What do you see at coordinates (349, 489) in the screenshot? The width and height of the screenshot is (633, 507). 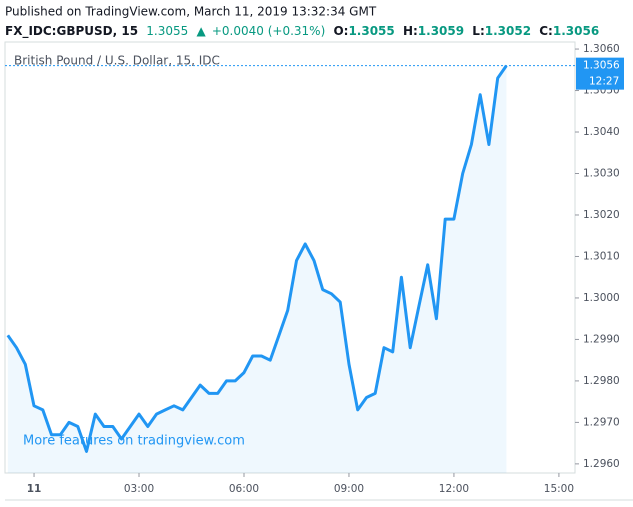 I see `x-tick-label: 09:00` at bounding box center [349, 489].